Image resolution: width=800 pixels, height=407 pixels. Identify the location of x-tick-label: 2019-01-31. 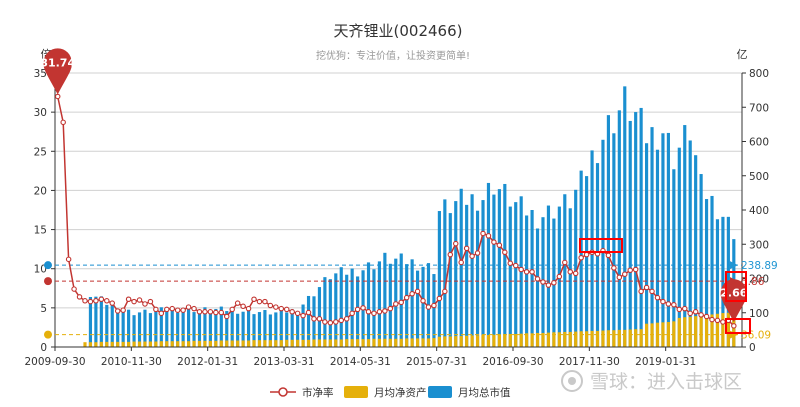
(665, 362).